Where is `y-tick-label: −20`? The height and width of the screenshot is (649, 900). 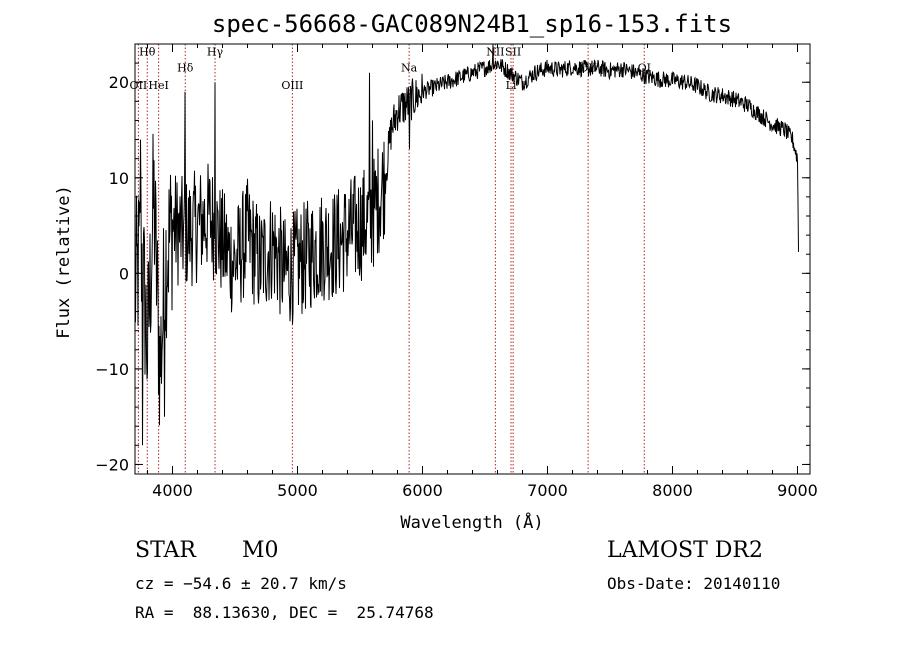
y-tick-label: −20 is located at coordinates (112, 464).